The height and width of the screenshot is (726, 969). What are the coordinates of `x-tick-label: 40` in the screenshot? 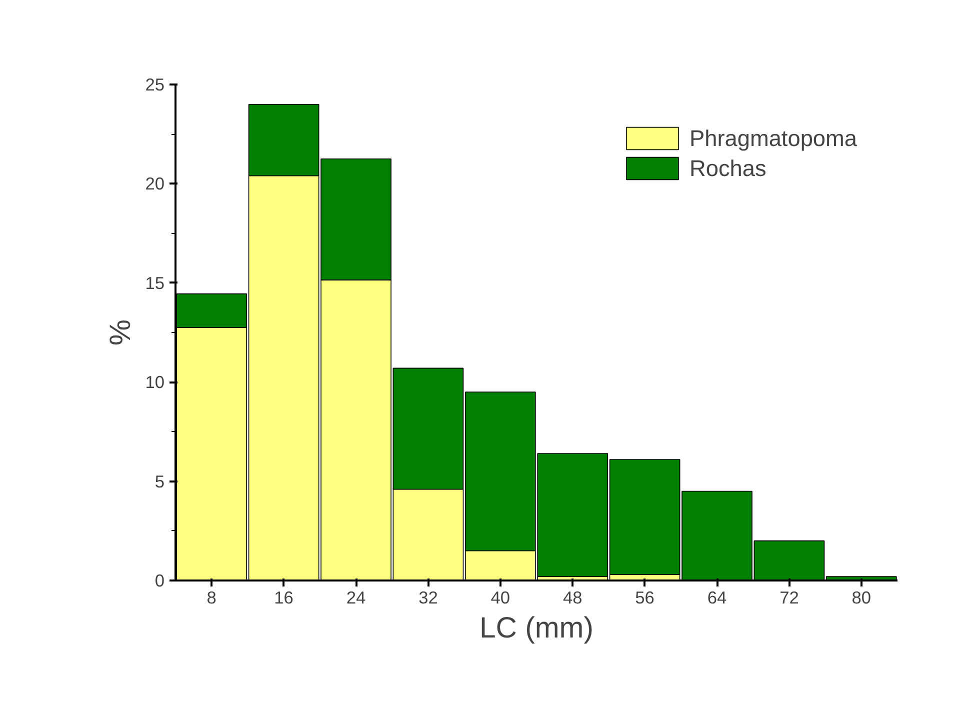 It's located at (500, 598).